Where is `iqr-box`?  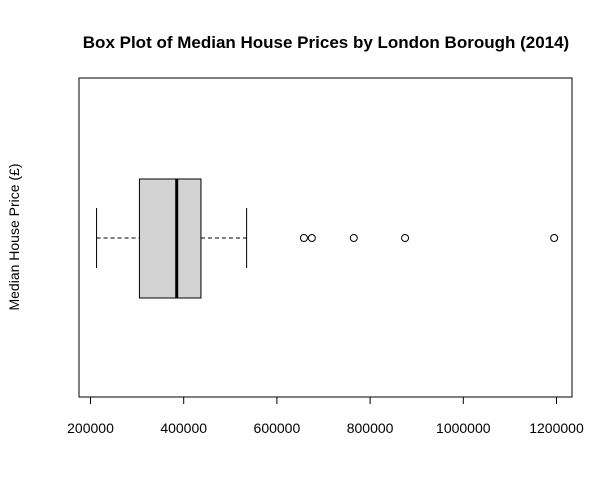 iqr-box is located at coordinates (170, 238).